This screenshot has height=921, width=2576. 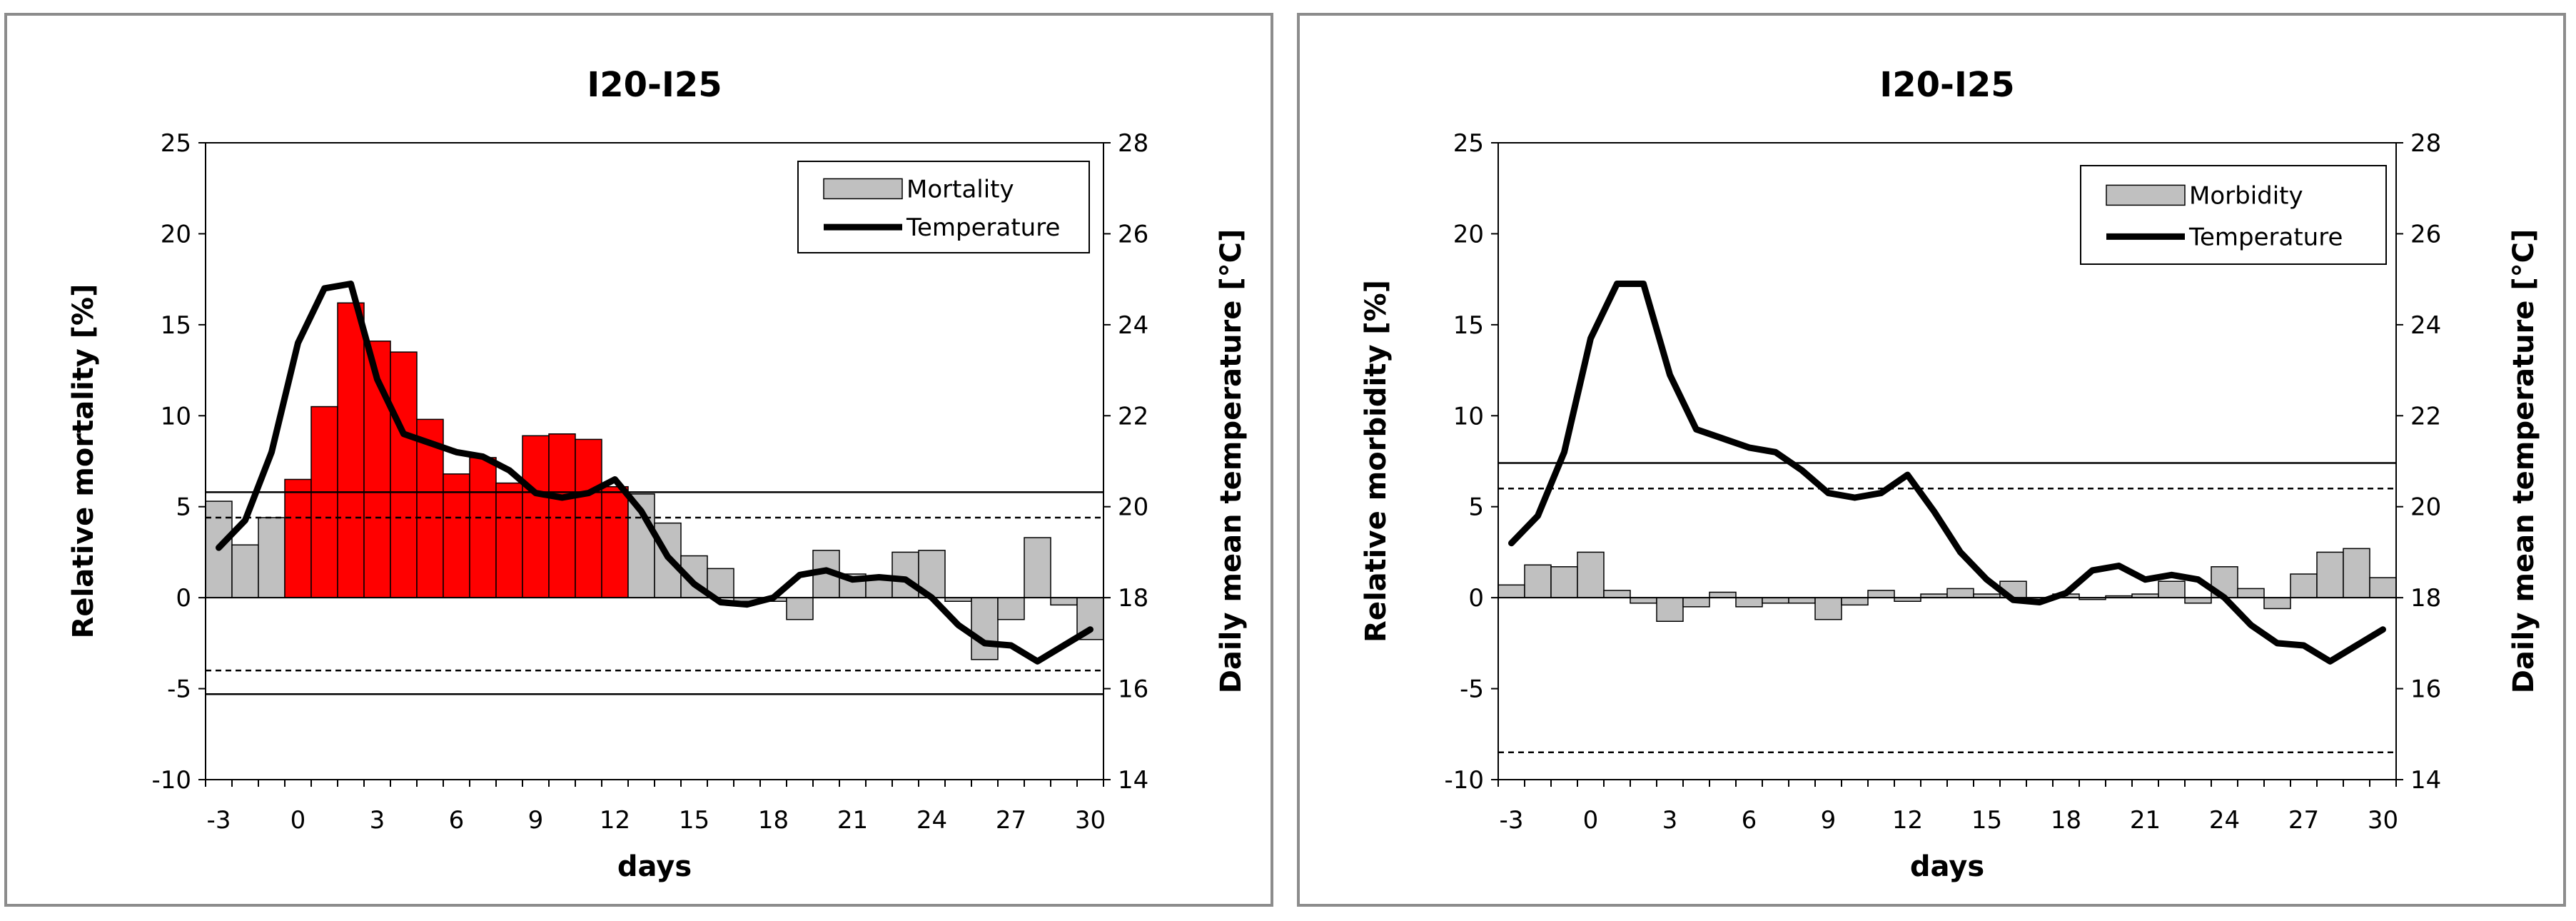 I want to click on temperature-line, so click(x=1947, y=473).